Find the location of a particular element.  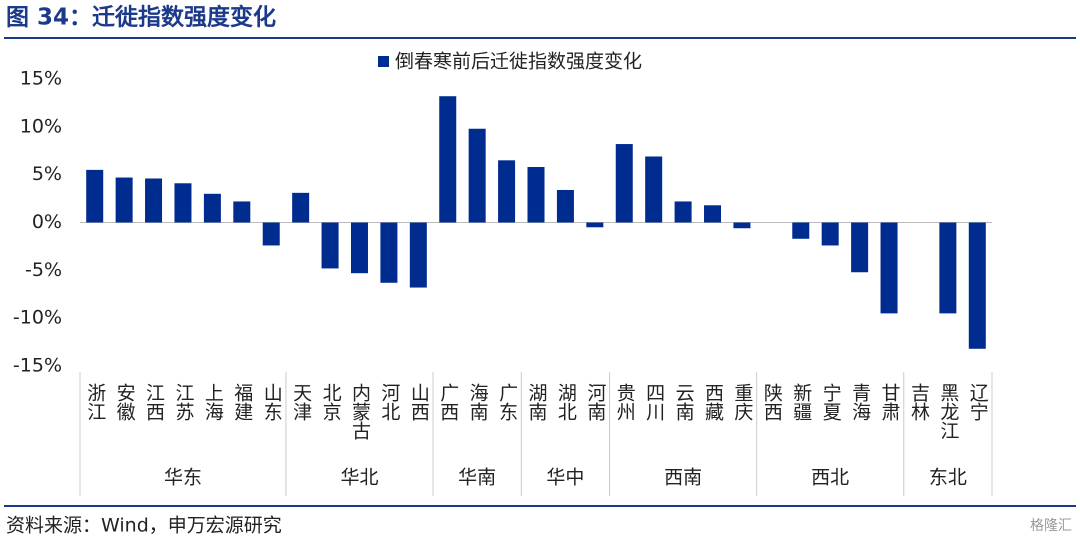

x-tick-label: 江苏 is located at coordinates (183, 402).